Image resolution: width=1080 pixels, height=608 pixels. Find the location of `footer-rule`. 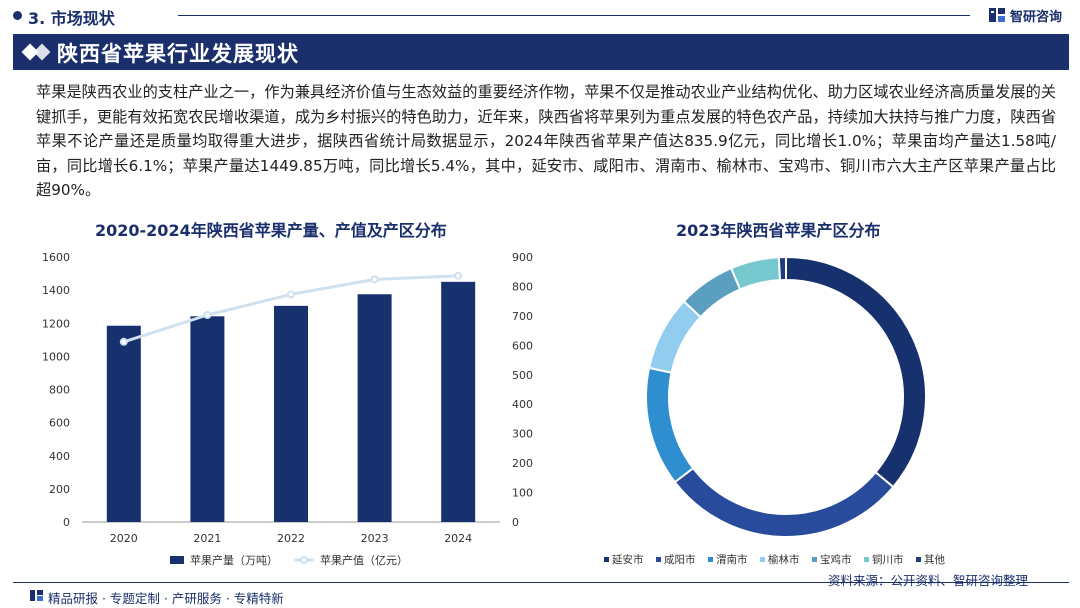

footer-rule is located at coordinates (541, 582).